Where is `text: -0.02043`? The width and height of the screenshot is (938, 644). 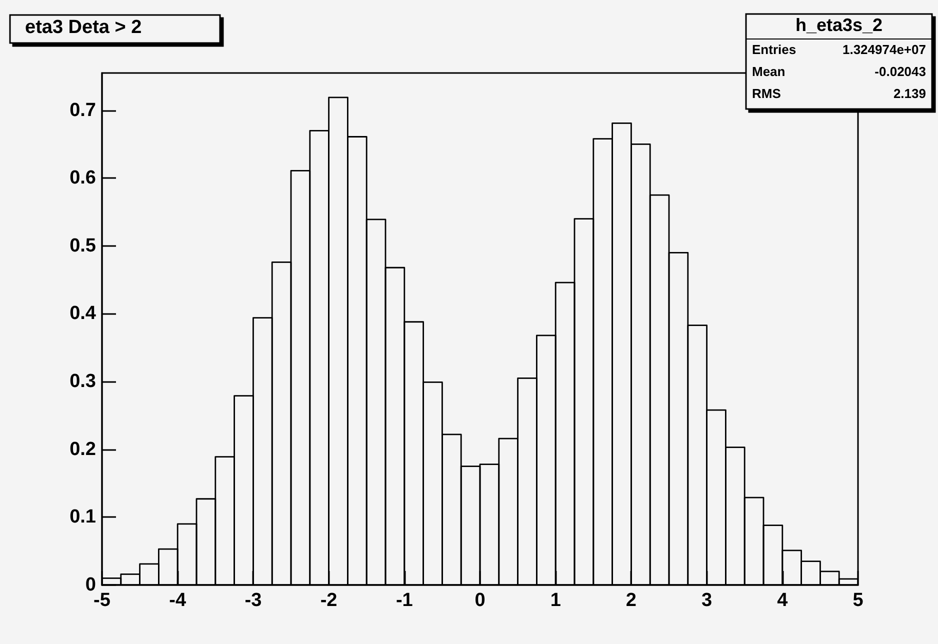
text: -0.02043 is located at coordinates (900, 71).